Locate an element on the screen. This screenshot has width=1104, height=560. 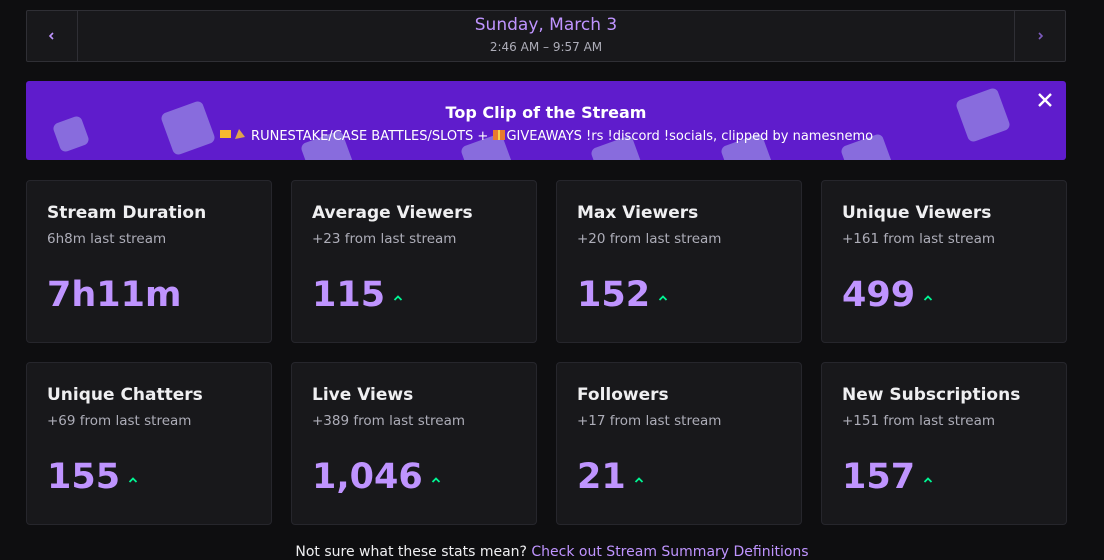
stat-change: +161 from last stream is located at coordinates (919, 239).